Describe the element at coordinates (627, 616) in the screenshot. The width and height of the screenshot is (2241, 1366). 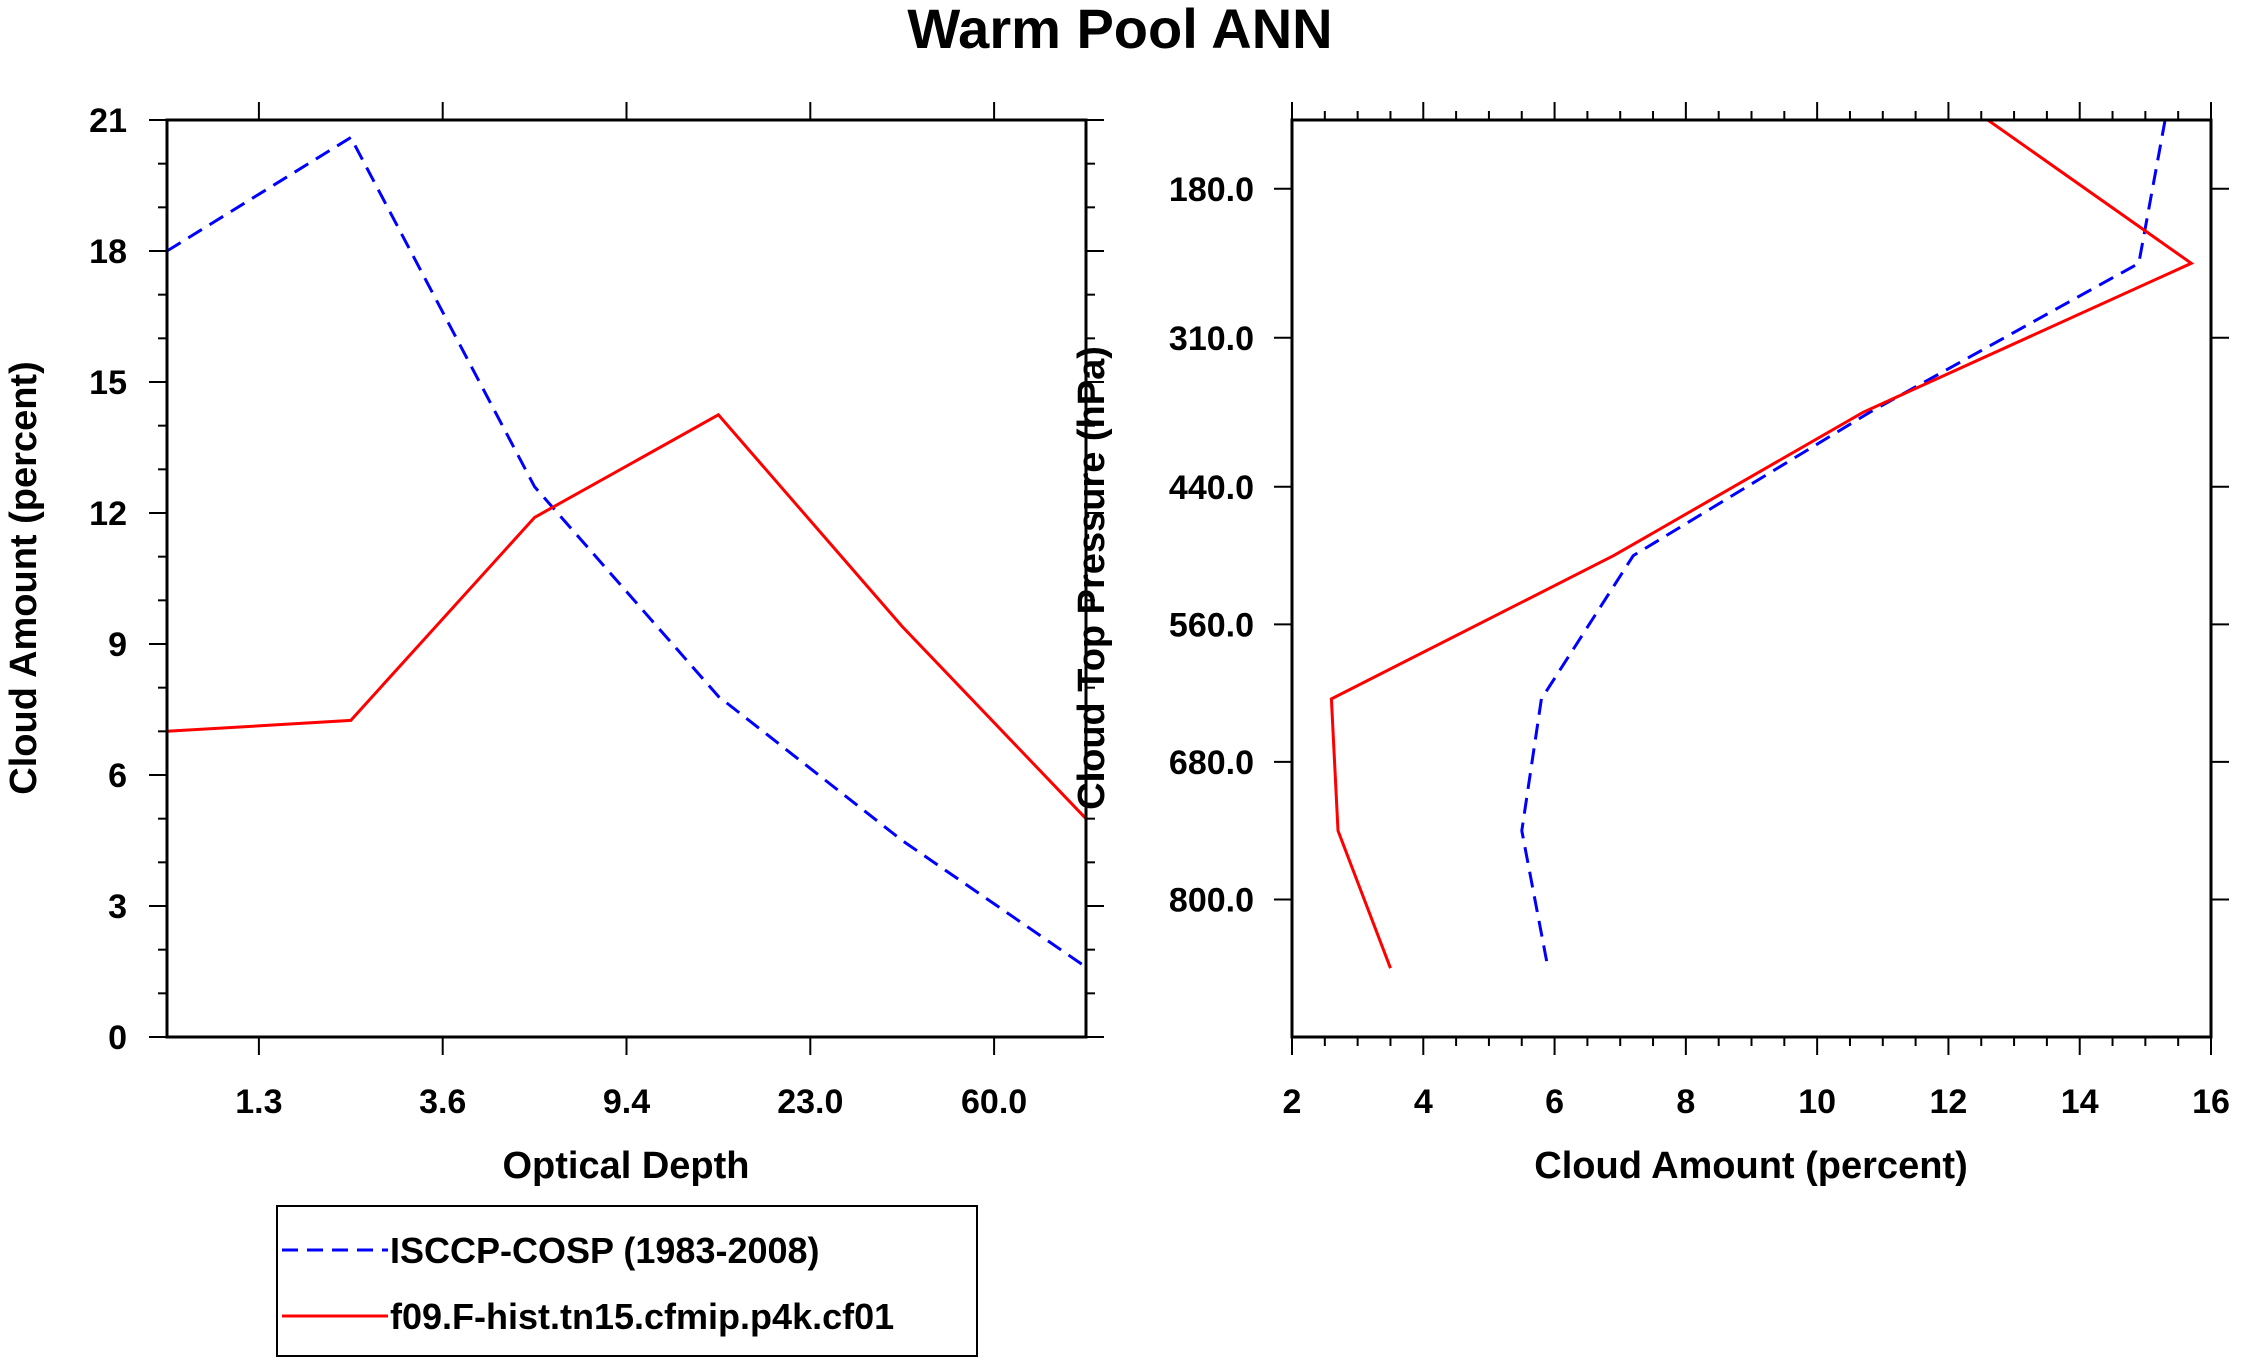
I see `left-series-line-model` at that location.